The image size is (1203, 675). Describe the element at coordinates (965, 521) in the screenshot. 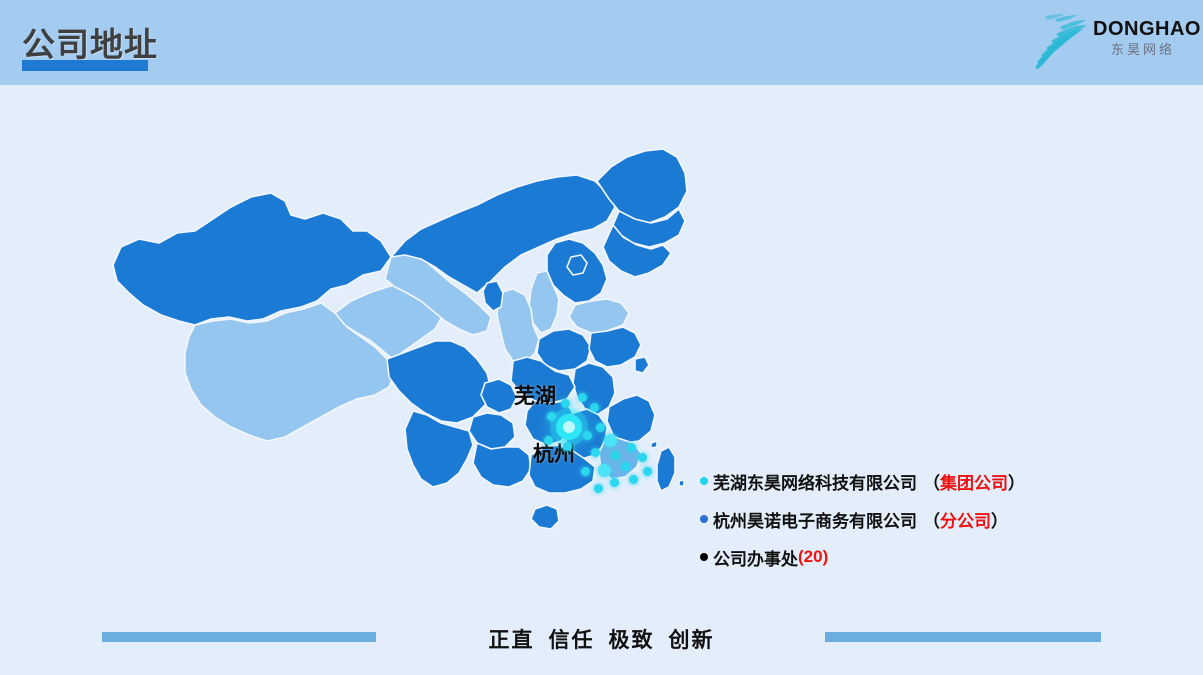

I see `legend-note: 分公司` at that location.